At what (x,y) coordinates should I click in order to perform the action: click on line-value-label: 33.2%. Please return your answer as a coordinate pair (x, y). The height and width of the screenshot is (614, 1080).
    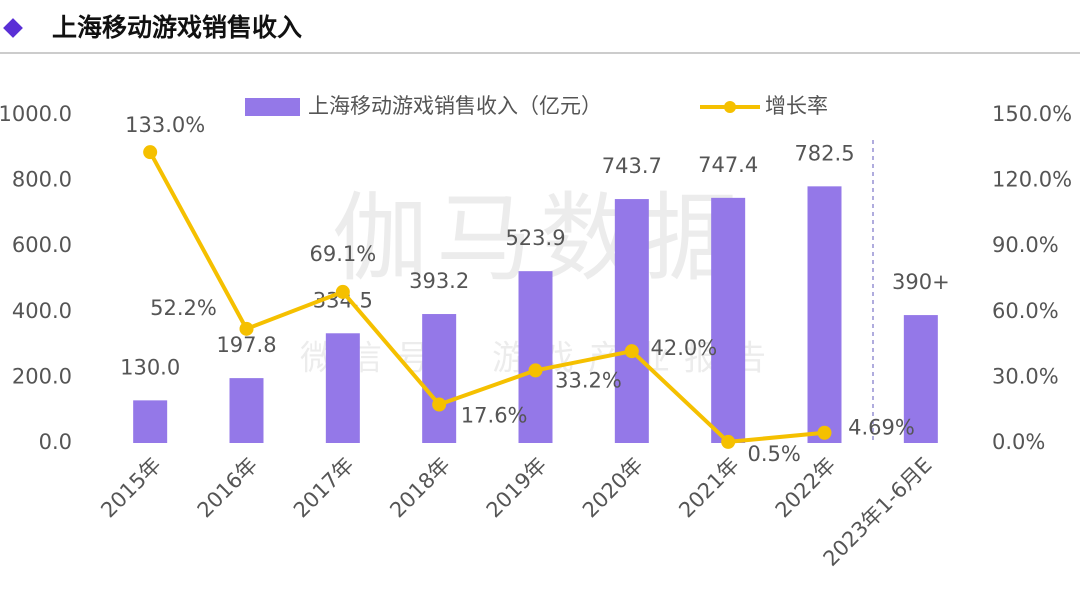
    Looking at the image, I should click on (588, 380).